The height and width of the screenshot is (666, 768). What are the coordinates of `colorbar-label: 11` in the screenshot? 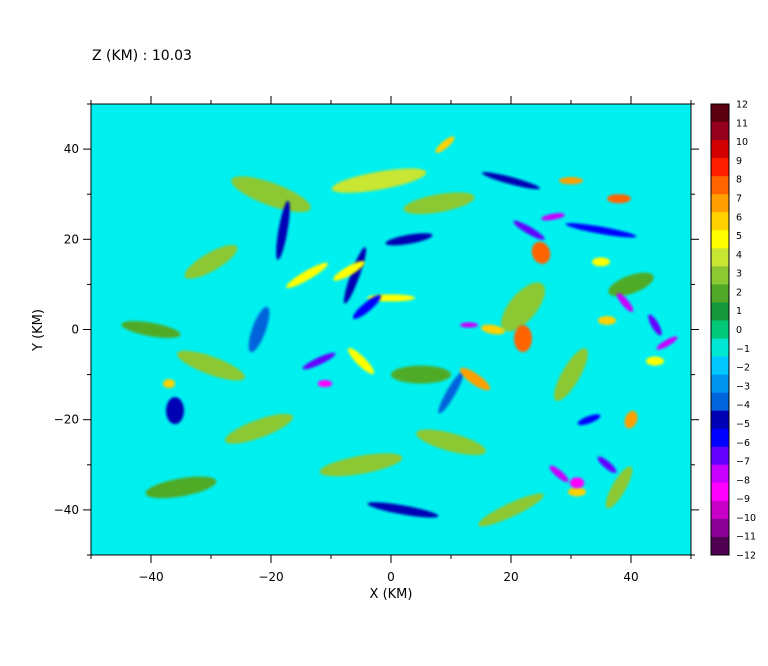 It's located at (742, 123).